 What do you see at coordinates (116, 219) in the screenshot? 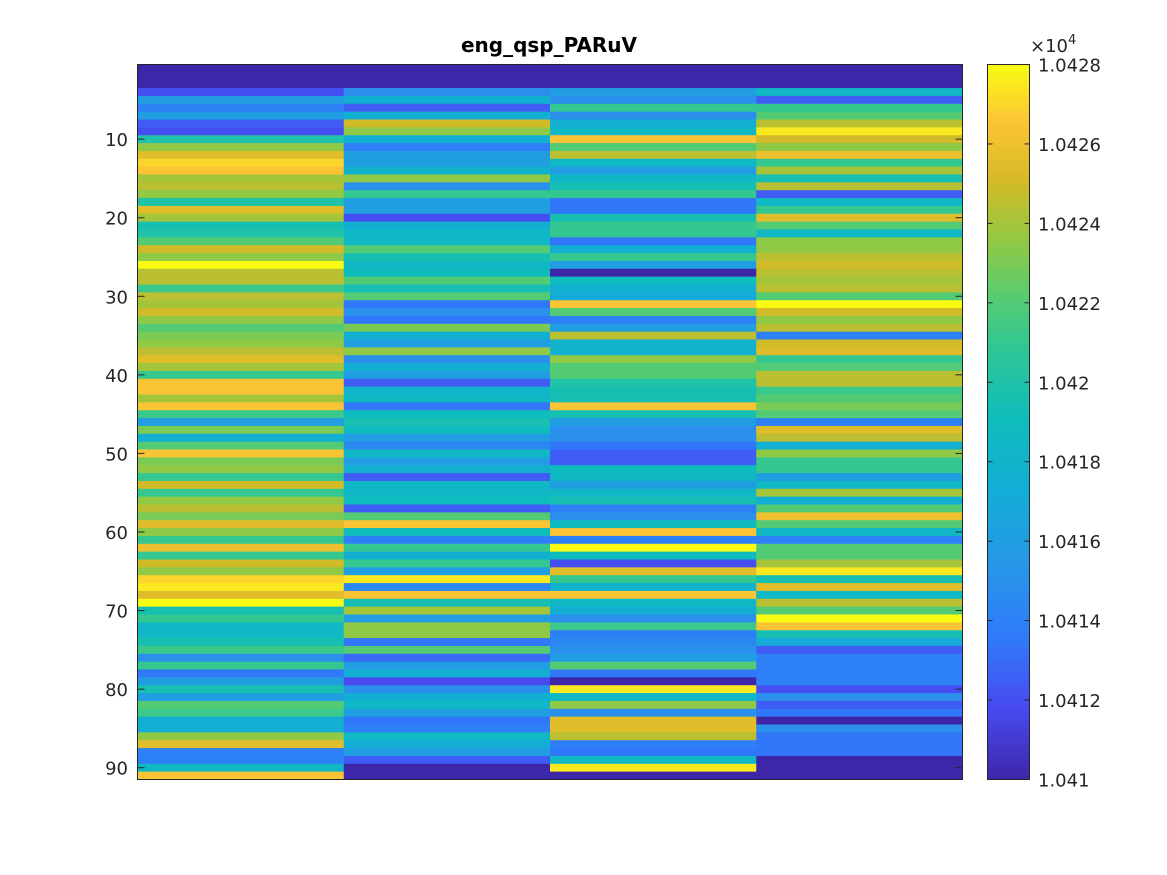
I see `y-tick-label: 20` at bounding box center [116, 219].